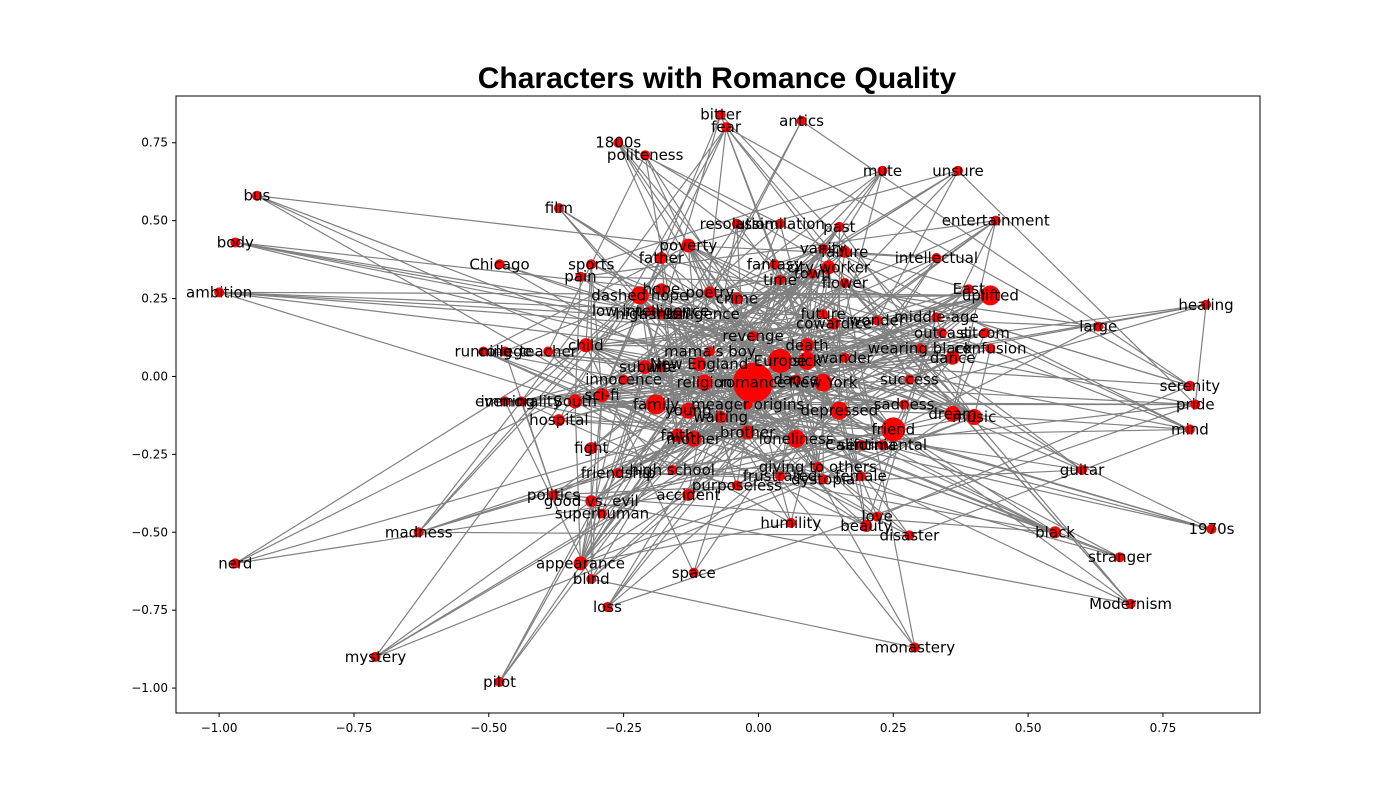 The height and width of the screenshot is (800, 1400). I want to click on node-california, so click(860, 445).